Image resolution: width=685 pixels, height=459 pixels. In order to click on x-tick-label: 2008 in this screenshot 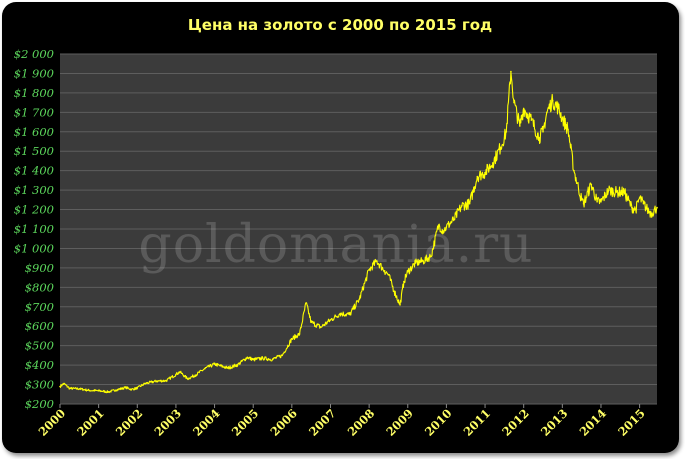, I will do `click(361, 422)`.